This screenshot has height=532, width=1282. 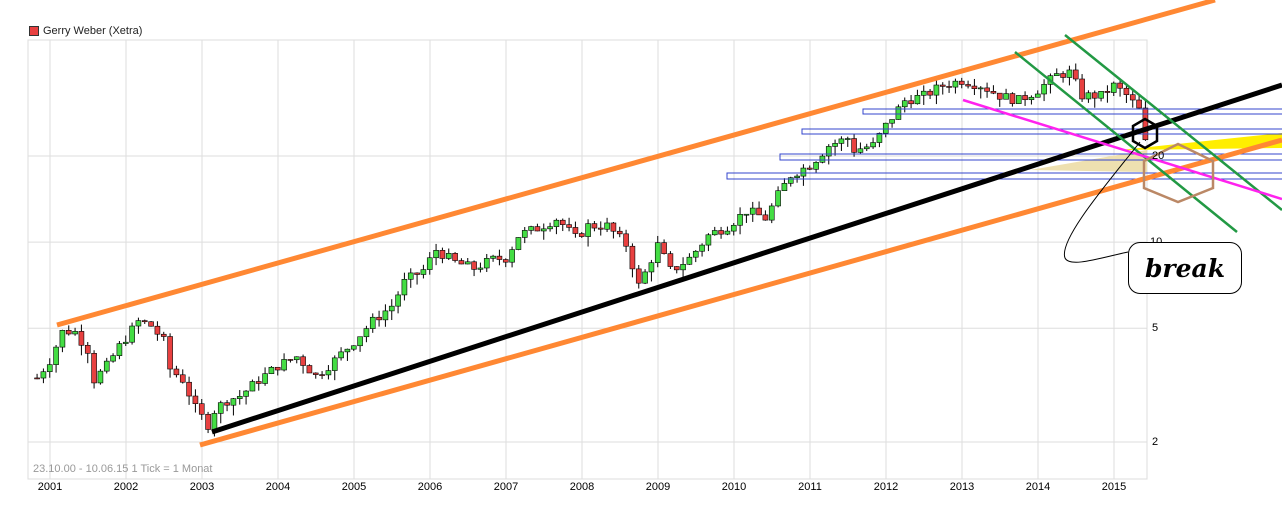 I want to click on y-tick-label: 5, so click(x=1155, y=328).